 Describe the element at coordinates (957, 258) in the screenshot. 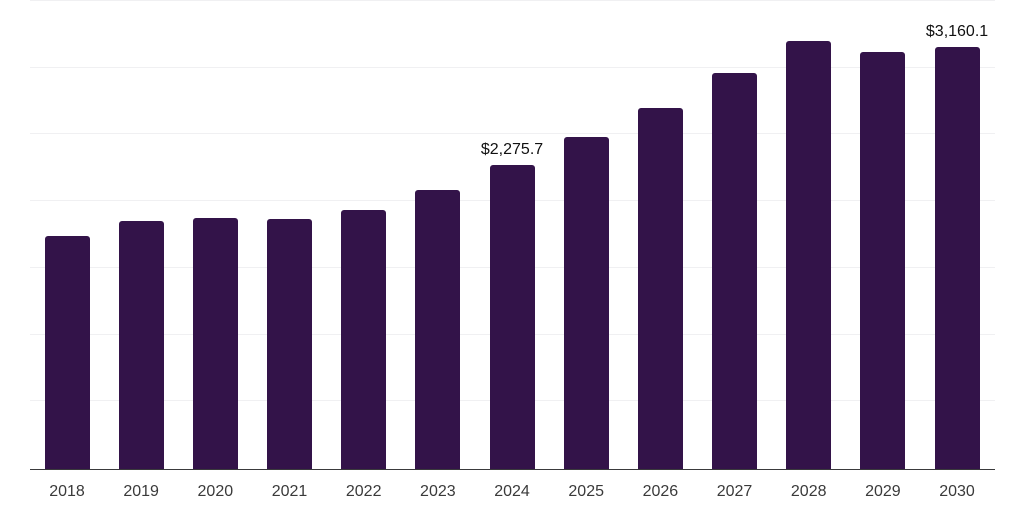

I see `bar-2030` at that location.